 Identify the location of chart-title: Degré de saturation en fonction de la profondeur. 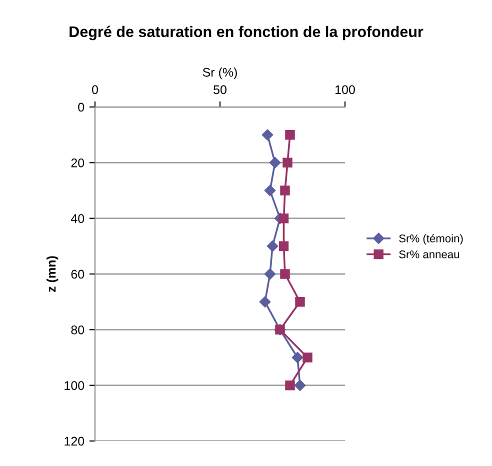
(247, 33).